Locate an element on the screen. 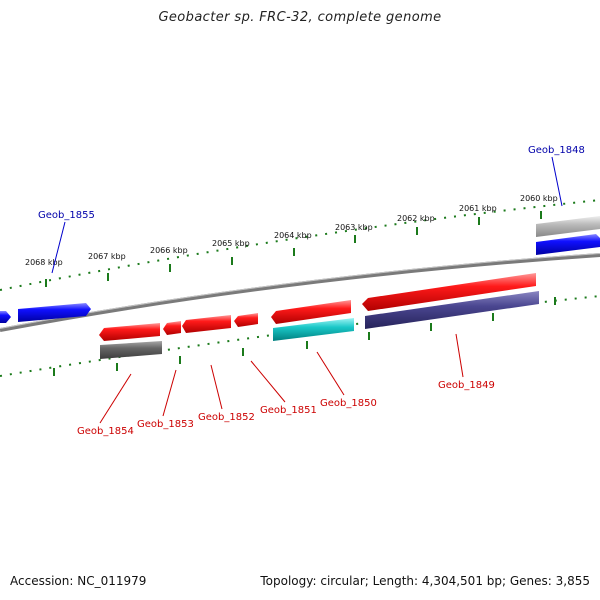 Image resolution: width=600 pixels, height=600 pixels. gene-label-geob-1851: Geob_1851 is located at coordinates (288, 410).